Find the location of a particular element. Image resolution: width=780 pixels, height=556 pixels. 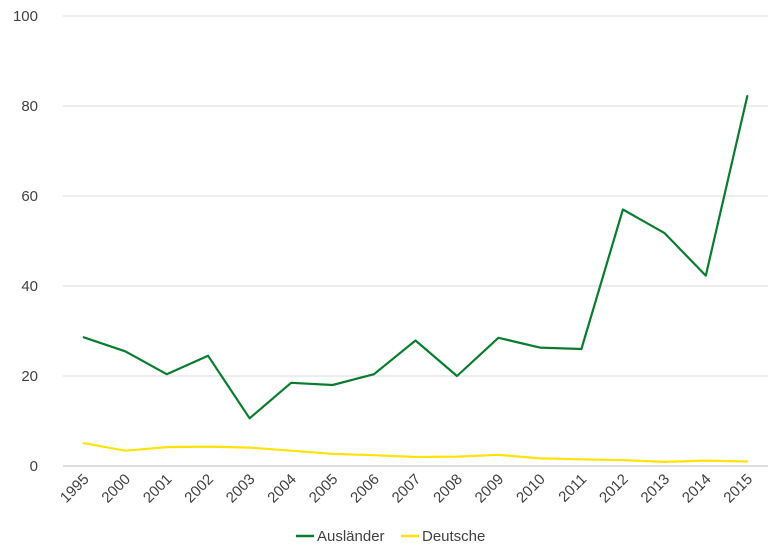

y-tick-label: 100 is located at coordinates (25, 16).